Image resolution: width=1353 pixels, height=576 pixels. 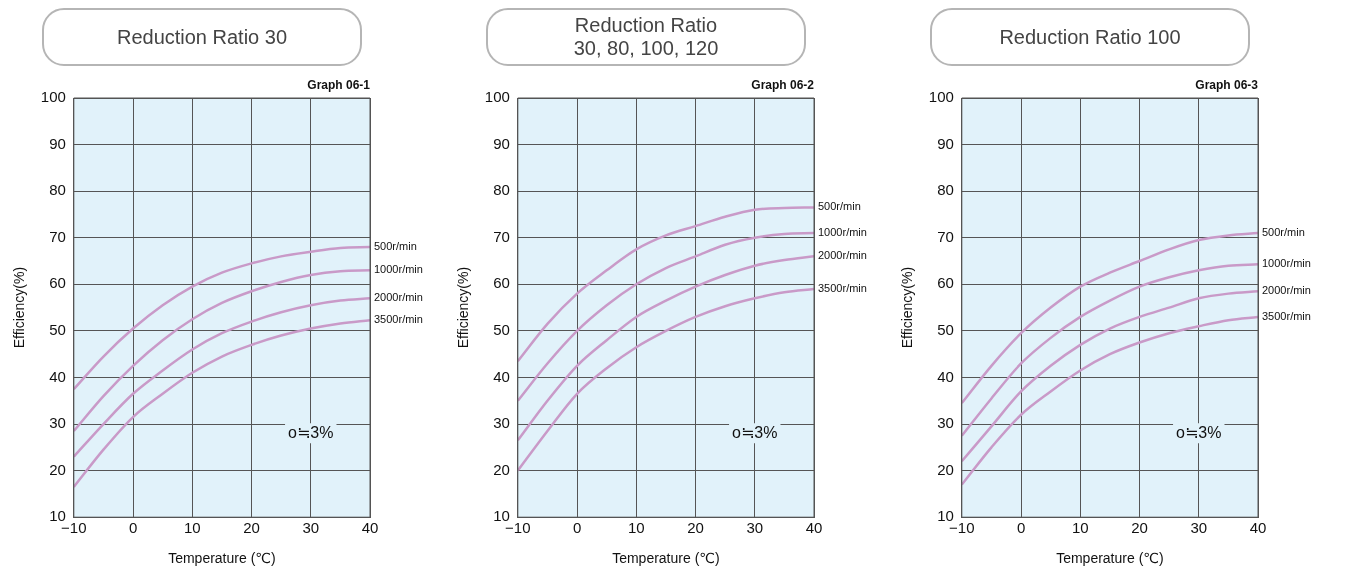 What do you see at coordinates (783, 85) in the screenshot?
I see `caption: Graph 06-2` at bounding box center [783, 85].